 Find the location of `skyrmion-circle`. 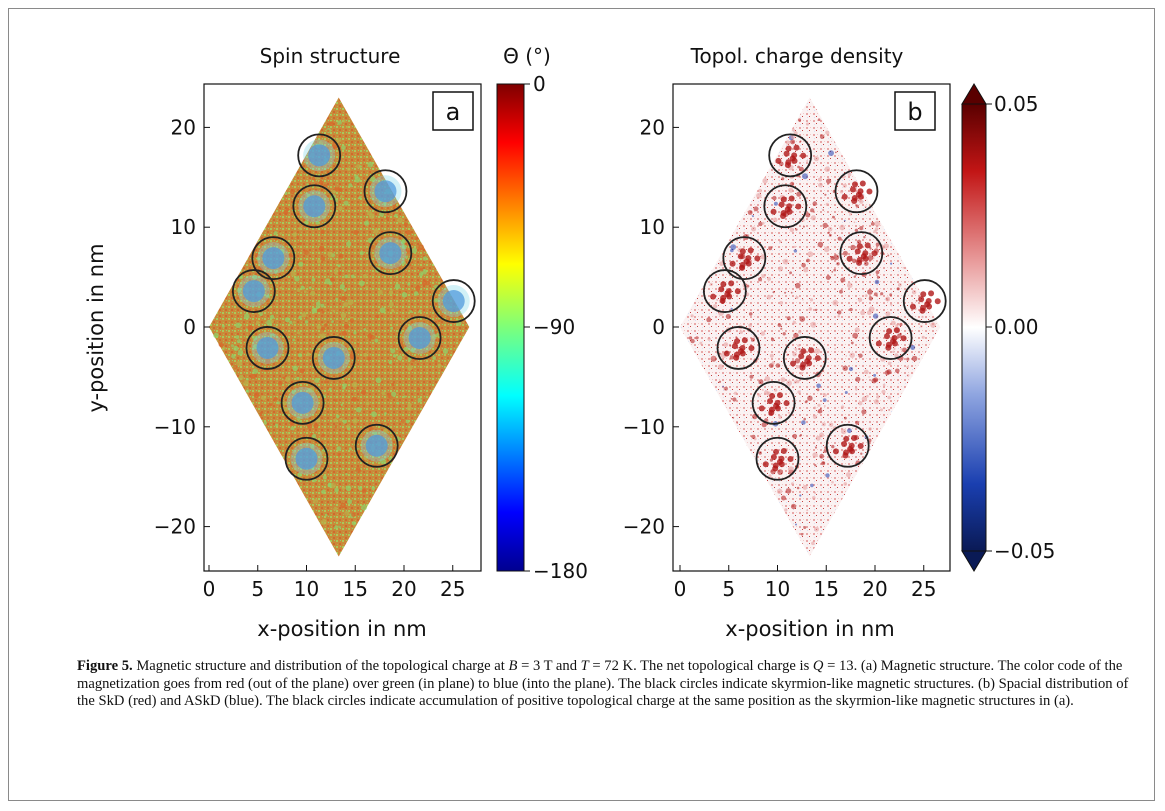

skyrmion-circle is located at coordinates (333, 358).